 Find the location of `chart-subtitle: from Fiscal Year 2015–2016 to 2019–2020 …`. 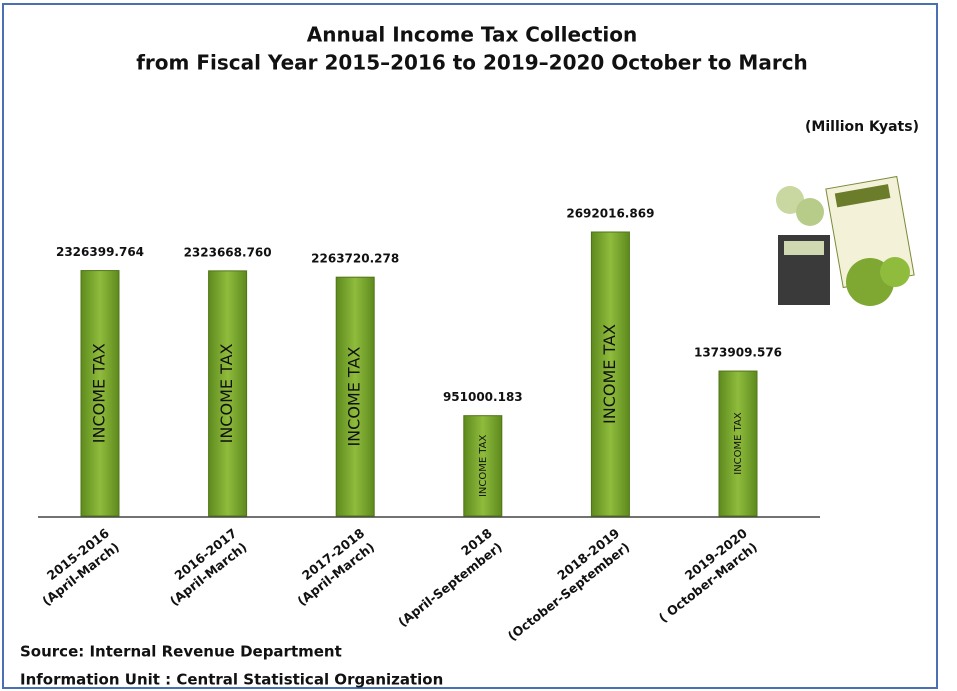

chart-subtitle: from Fiscal Year 2015–2016 to 2019–2020 … is located at coordinates (472, 63).